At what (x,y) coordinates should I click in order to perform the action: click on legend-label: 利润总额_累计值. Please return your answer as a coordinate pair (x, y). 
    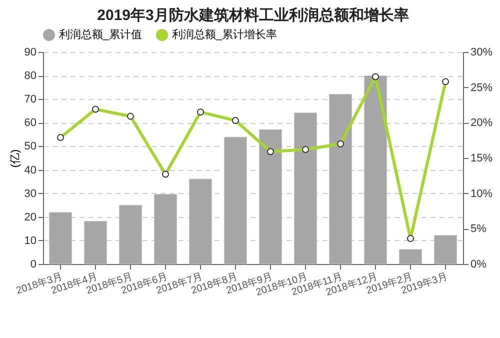
    Looking at the image, I should click on (100, 34).